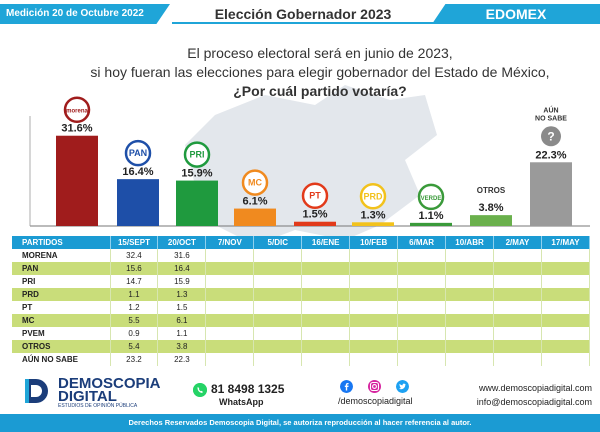 The height and width of the screenshot is (432, 600). What do you see at coordinates (430, 216) in the screenshot?
I see `value-label: 1.1%` at bounding box center [430, 216].